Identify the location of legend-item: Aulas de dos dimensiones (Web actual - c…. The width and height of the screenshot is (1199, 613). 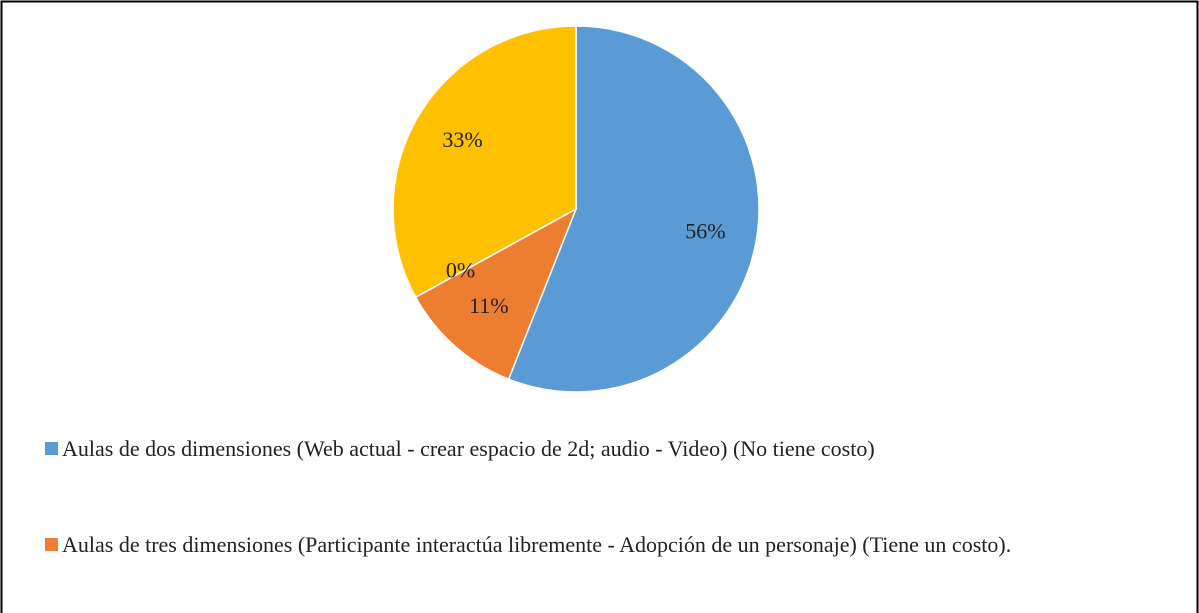
(620, 448).